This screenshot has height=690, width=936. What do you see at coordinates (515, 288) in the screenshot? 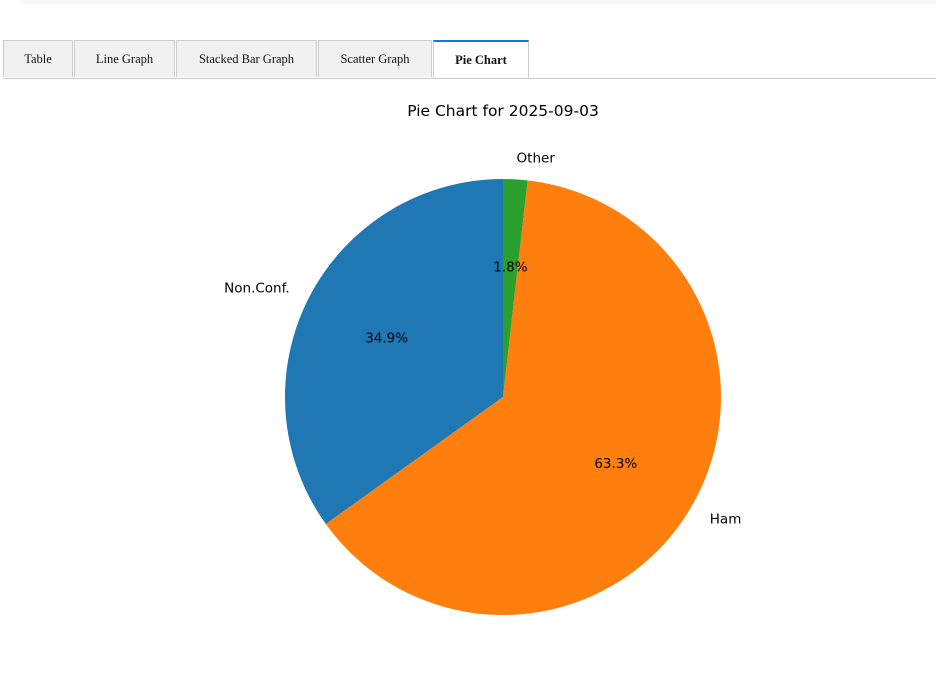
I see `pie-slice-other` at bounding box center [515, 288].